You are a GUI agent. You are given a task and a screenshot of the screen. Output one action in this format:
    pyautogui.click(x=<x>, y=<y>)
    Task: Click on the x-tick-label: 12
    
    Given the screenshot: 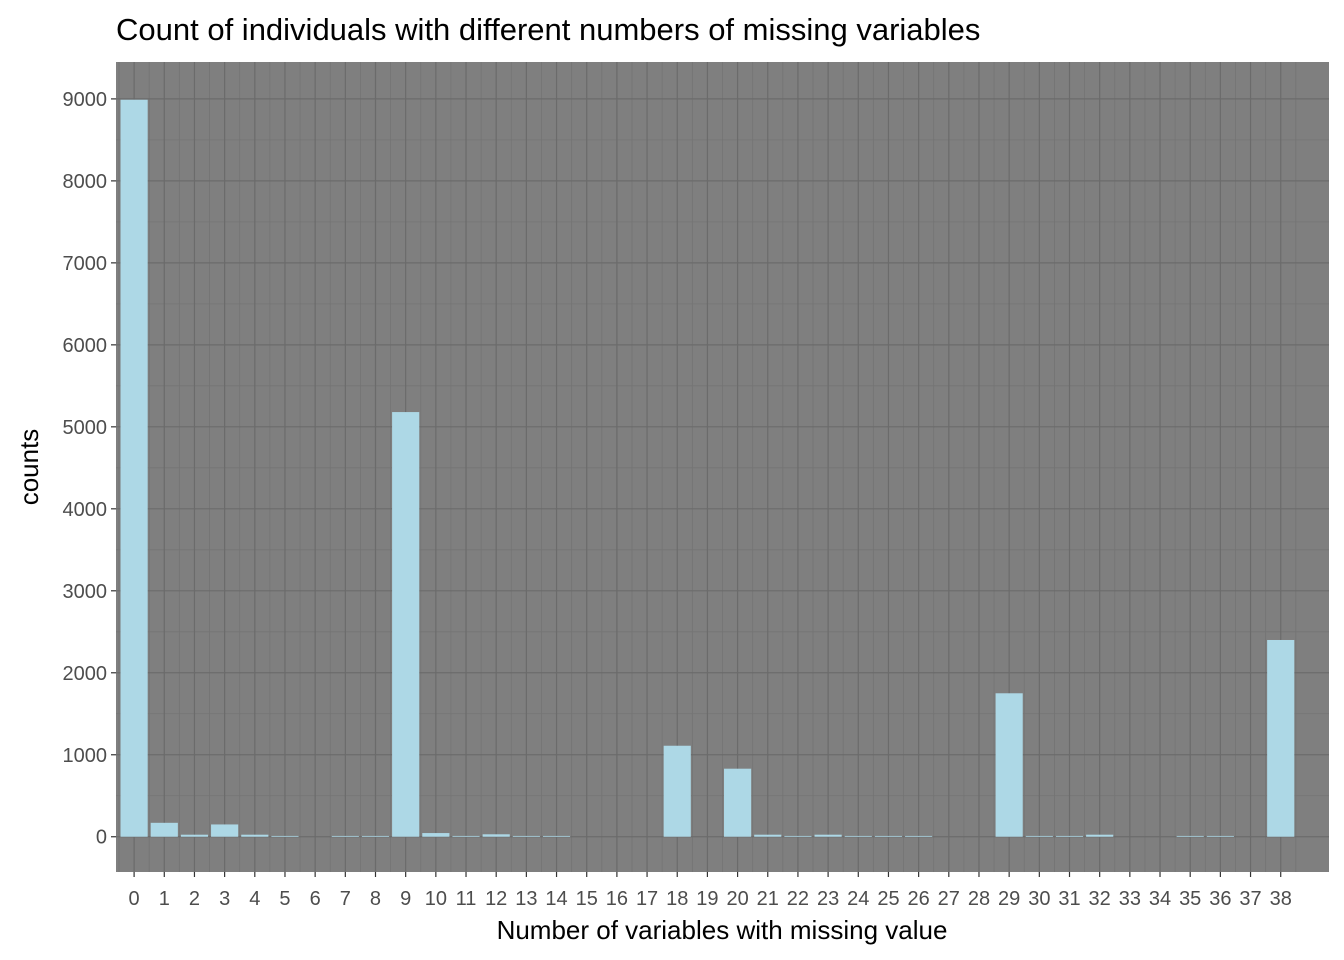 What is the action you would take?
    pyautogui.click(x=496, y=899)
    